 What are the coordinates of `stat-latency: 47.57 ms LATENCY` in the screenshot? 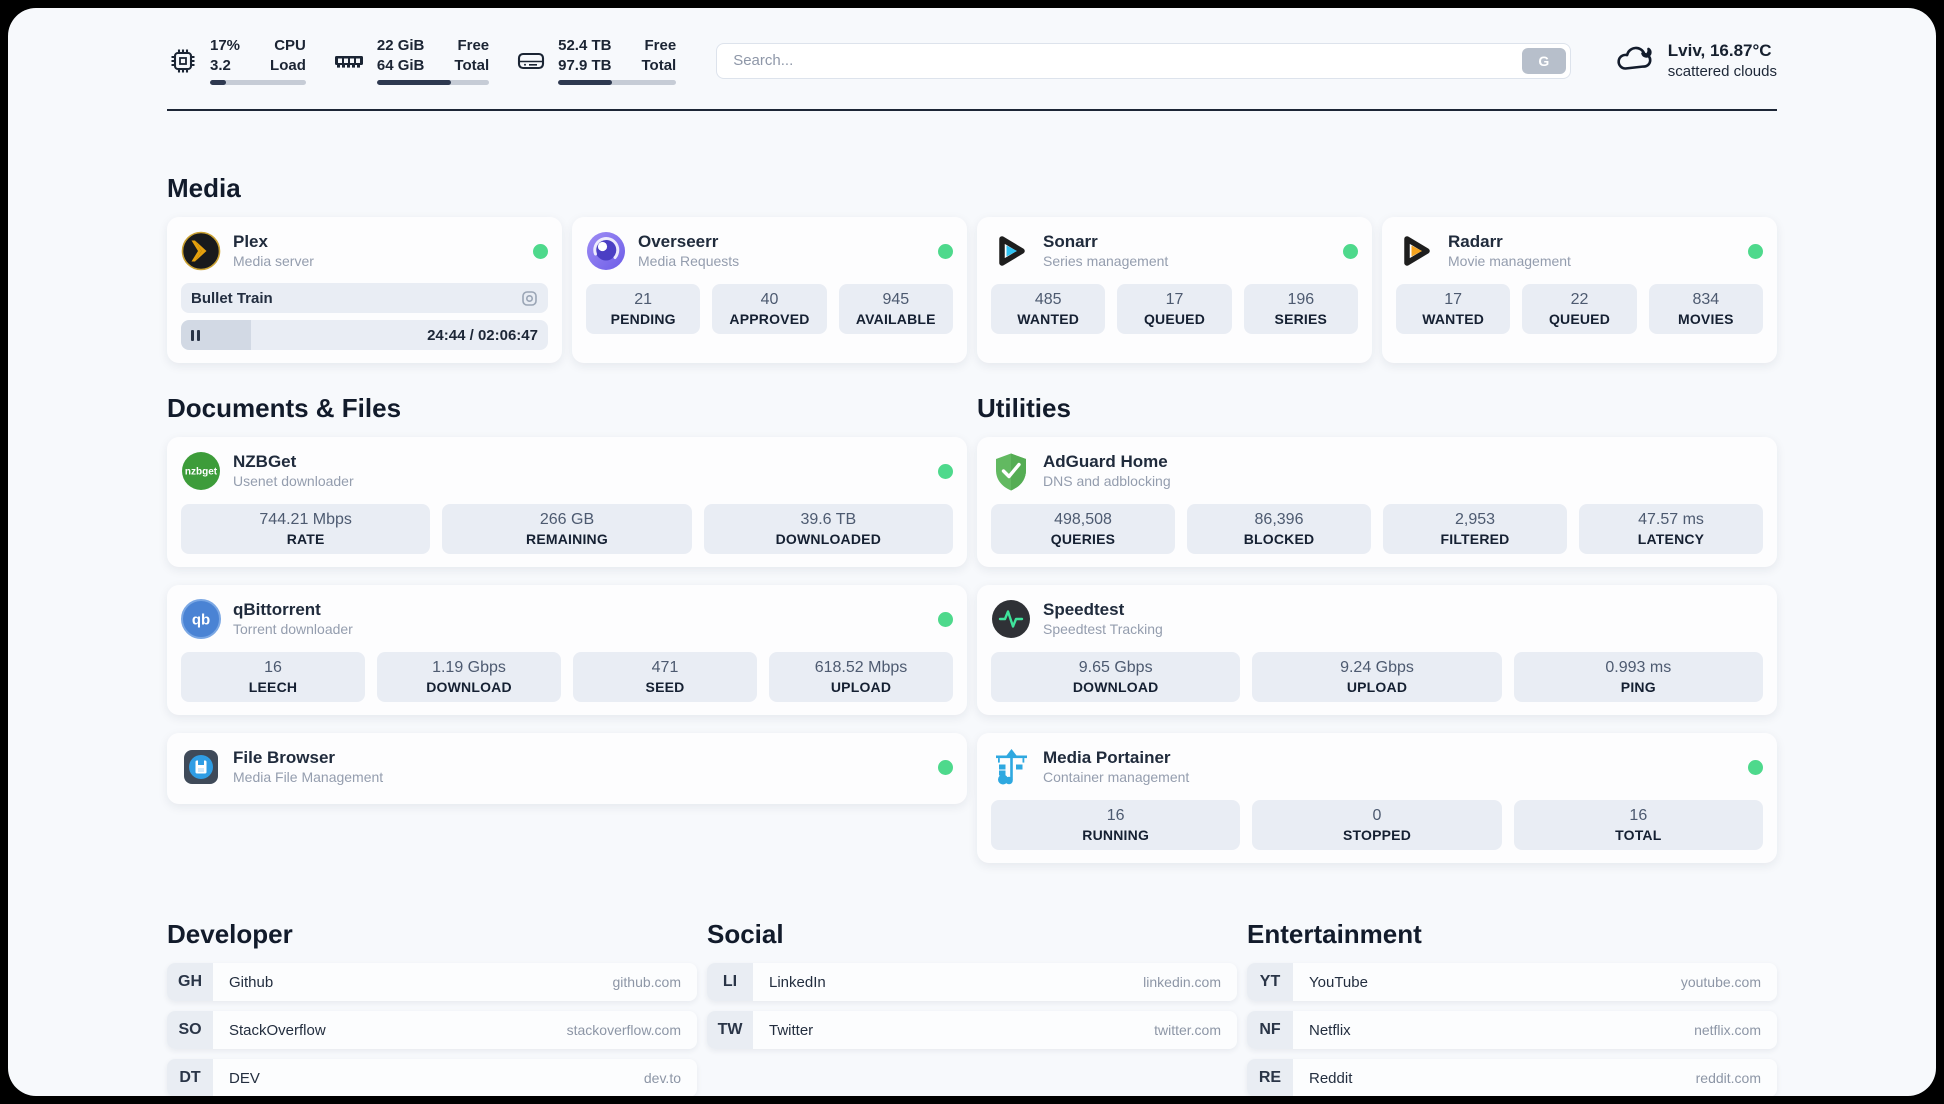 It's located at (1671, 529).